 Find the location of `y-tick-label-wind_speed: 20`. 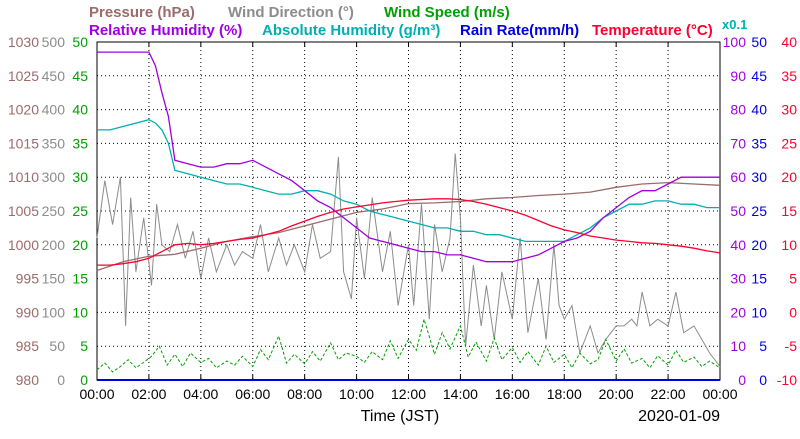

y-tick-label-wind_speed: 20 is located at coordinates (80, 245).